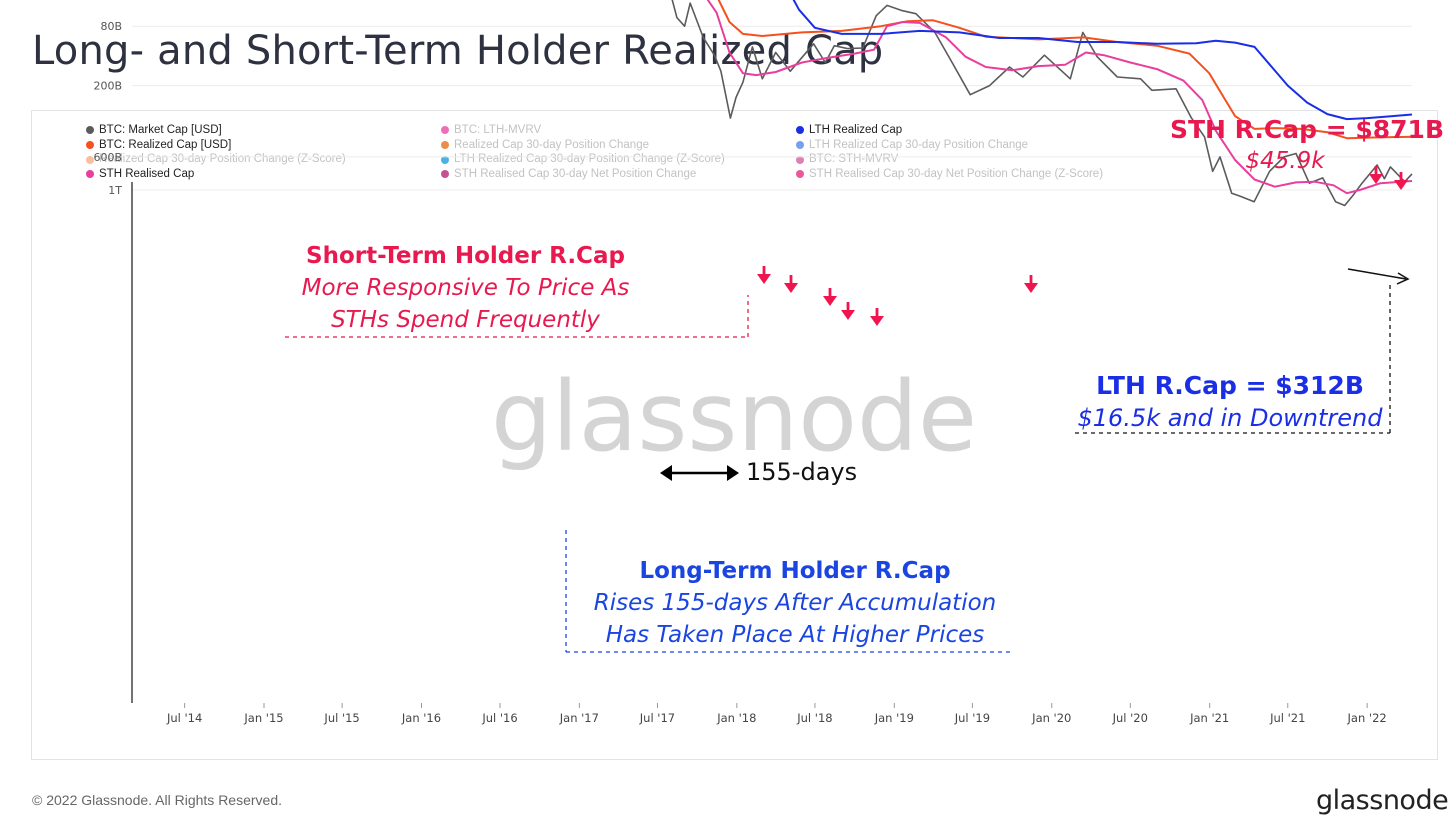  I want to click on lth-annotation-line-2: Has Taken Place At Higher Prices, so click(795, 635).